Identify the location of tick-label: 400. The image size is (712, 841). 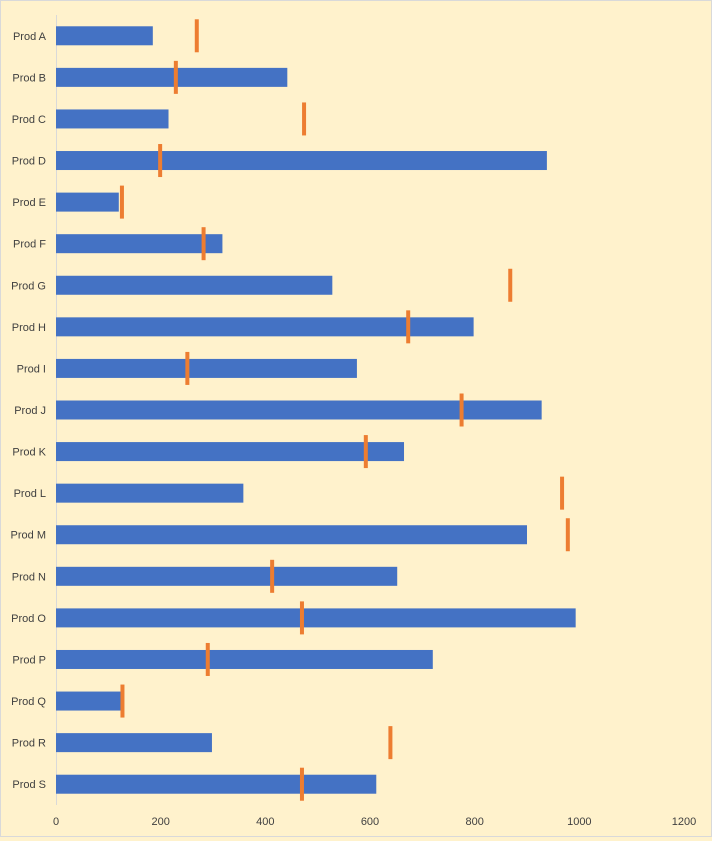
(265, 822).